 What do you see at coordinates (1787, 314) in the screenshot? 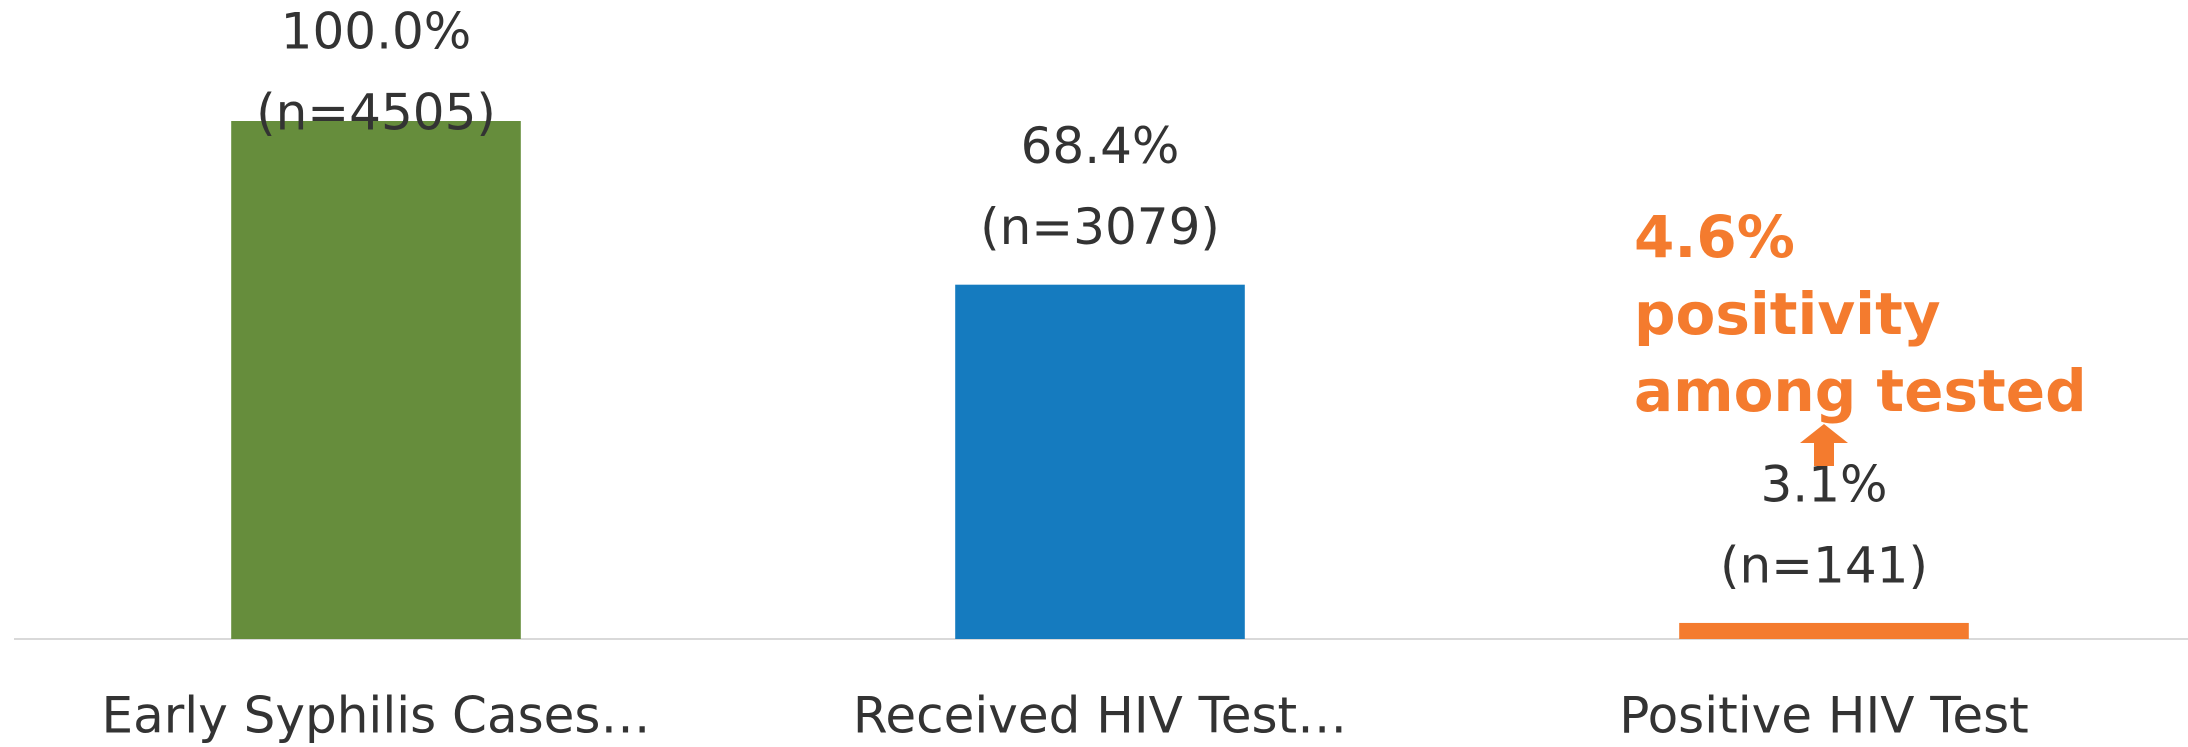
I see `annotation: positivity` at bounding box center [1787, 314].